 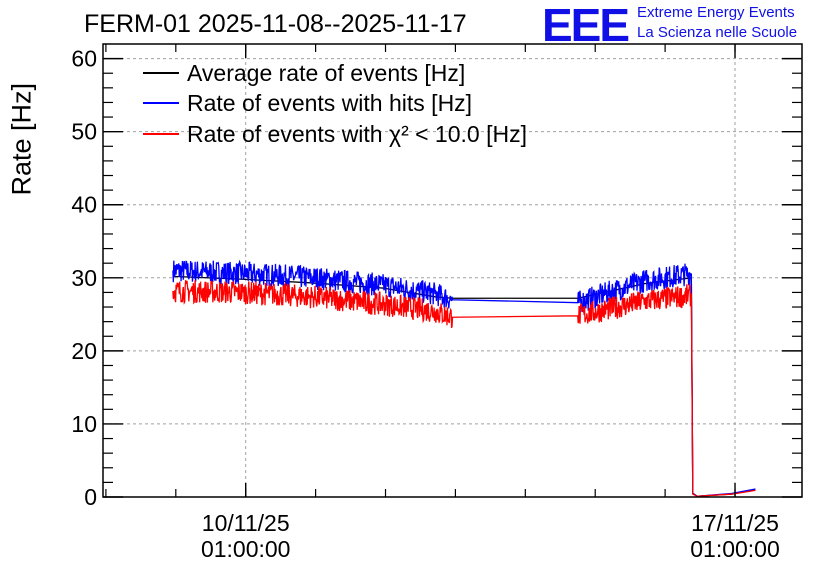 I want to click on y-tick-label: 60, so click(x=84, y=59).